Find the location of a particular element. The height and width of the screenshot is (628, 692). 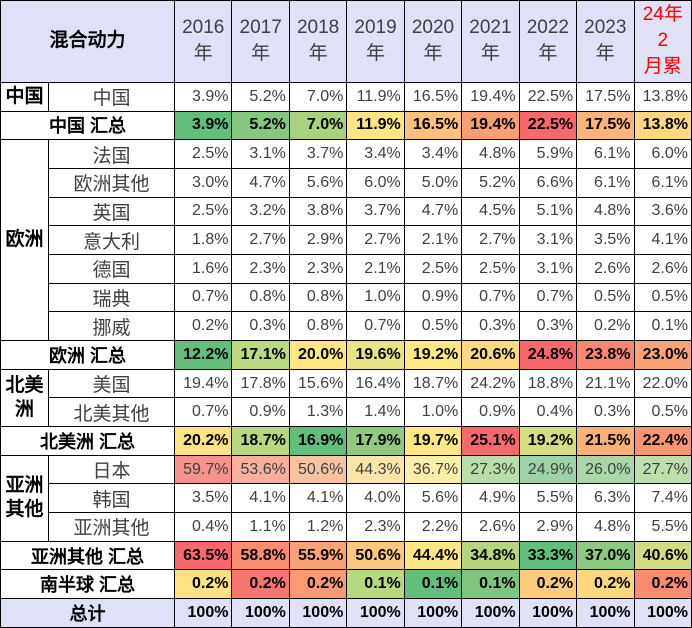

value-cell: 24.2% is located at coordinates (490, 383).